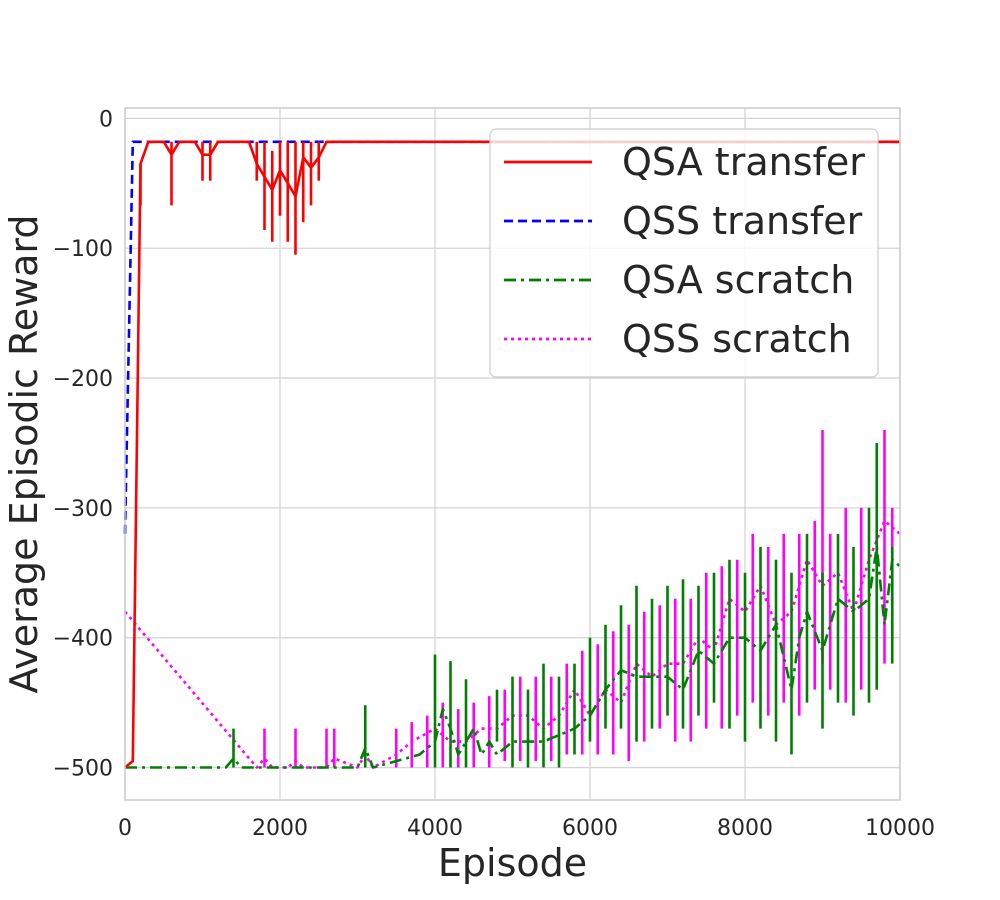  I want to click on y-tick-label: −500, so click(83, 769).